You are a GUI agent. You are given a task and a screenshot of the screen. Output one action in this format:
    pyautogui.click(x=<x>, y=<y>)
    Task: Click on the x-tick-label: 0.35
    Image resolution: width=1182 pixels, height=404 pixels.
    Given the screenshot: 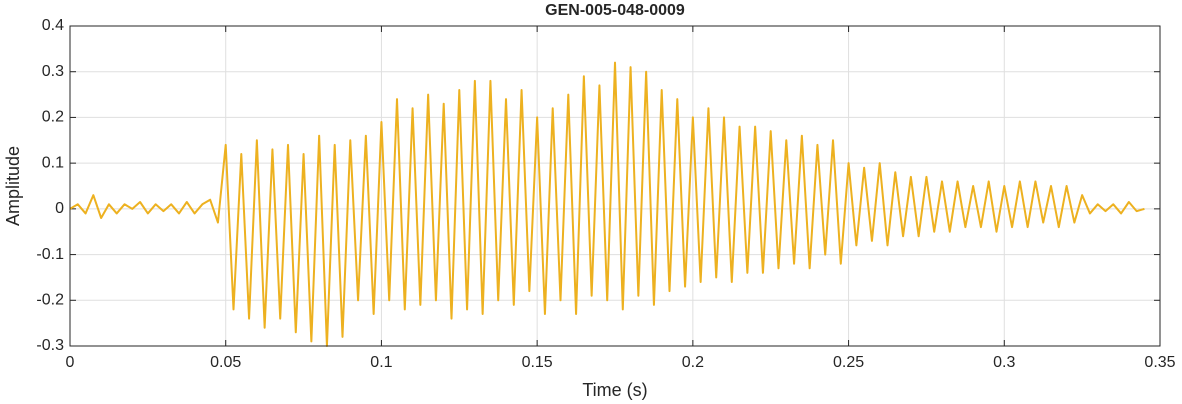 What is the action you would take?
    pyautogui.click(x=1159, y=362)
    